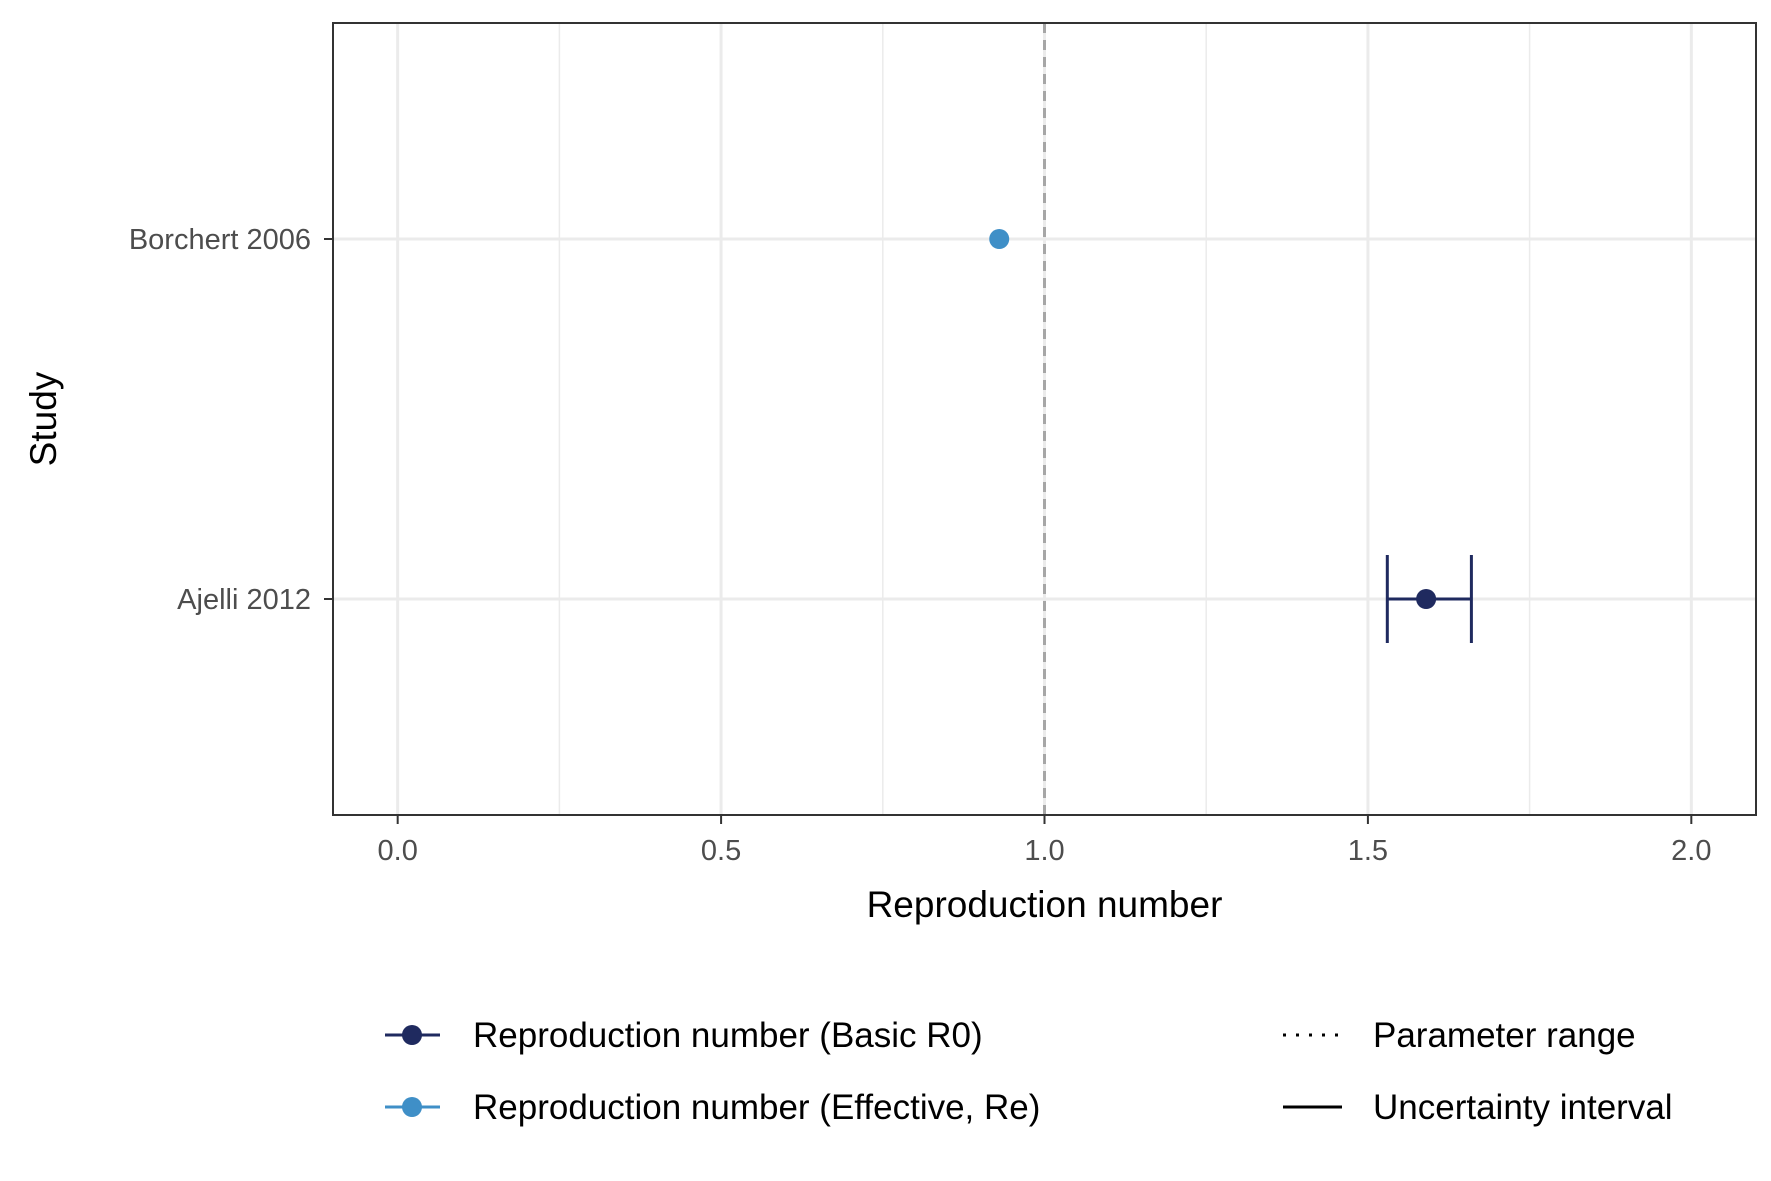  I want to click on y-tick-label: Borchert 2006, so click(220, 240).